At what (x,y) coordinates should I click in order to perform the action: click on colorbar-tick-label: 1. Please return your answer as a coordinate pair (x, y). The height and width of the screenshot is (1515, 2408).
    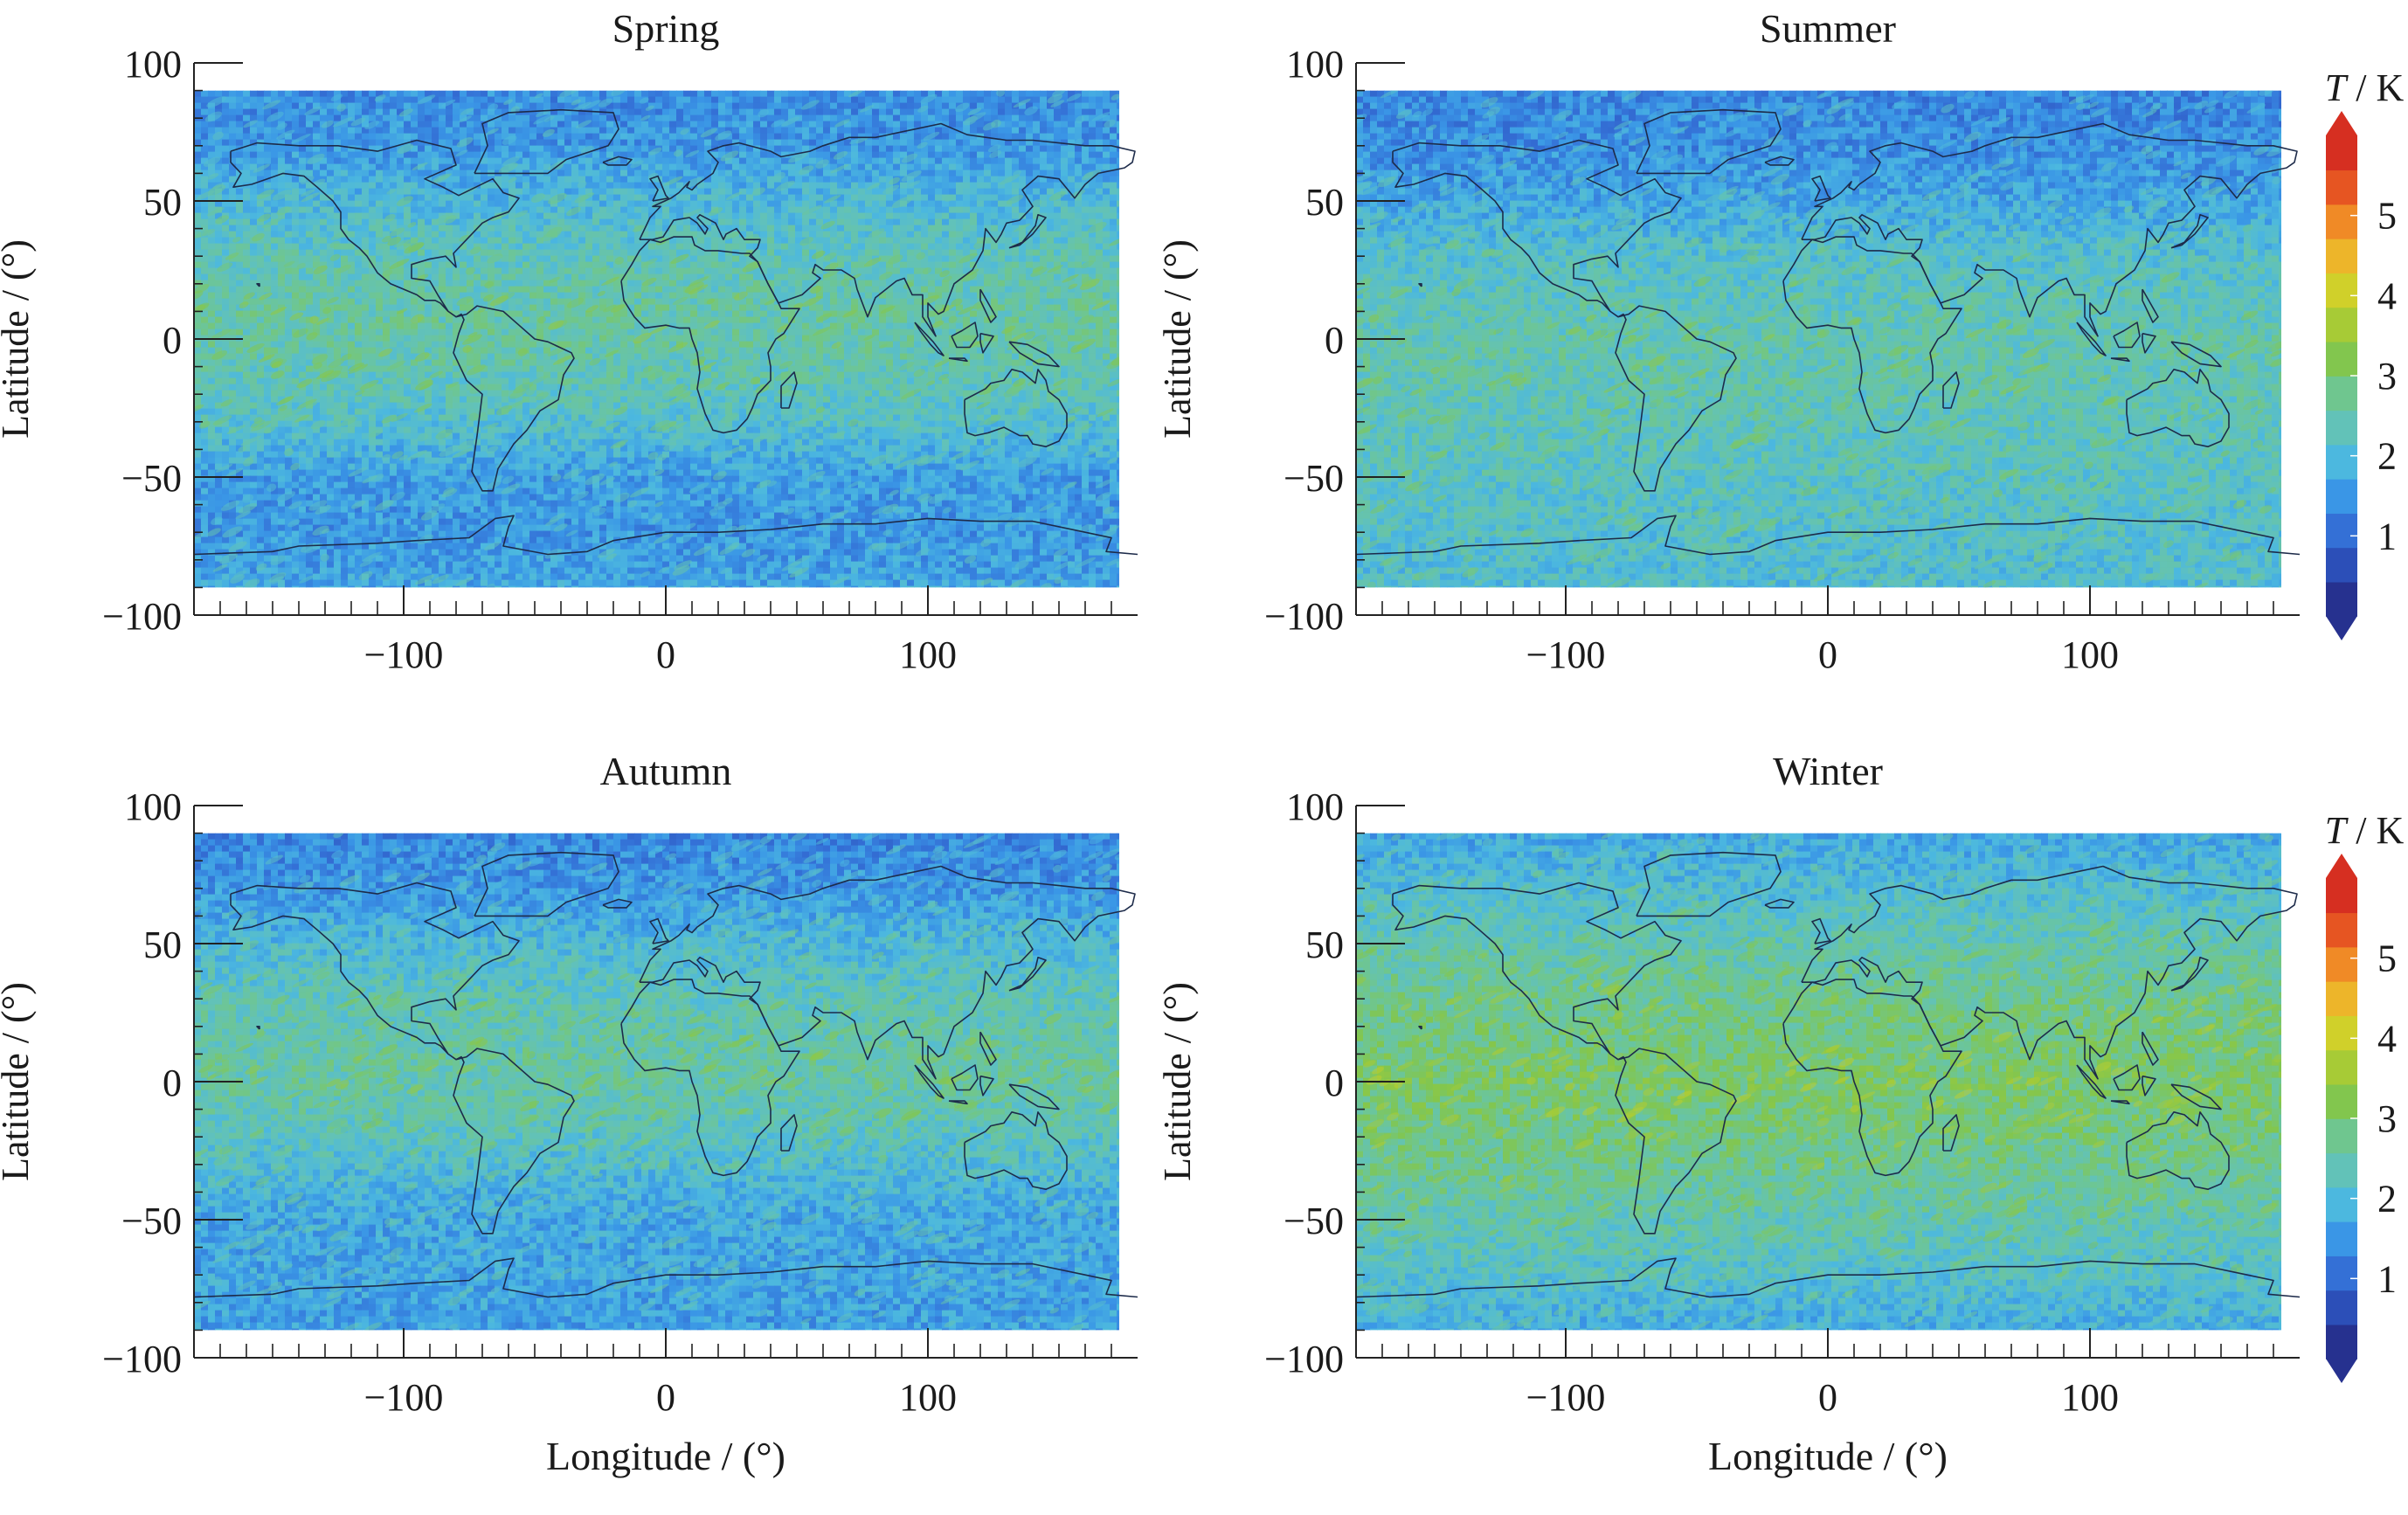
    Looking at the image, I should click on (2387, 536).